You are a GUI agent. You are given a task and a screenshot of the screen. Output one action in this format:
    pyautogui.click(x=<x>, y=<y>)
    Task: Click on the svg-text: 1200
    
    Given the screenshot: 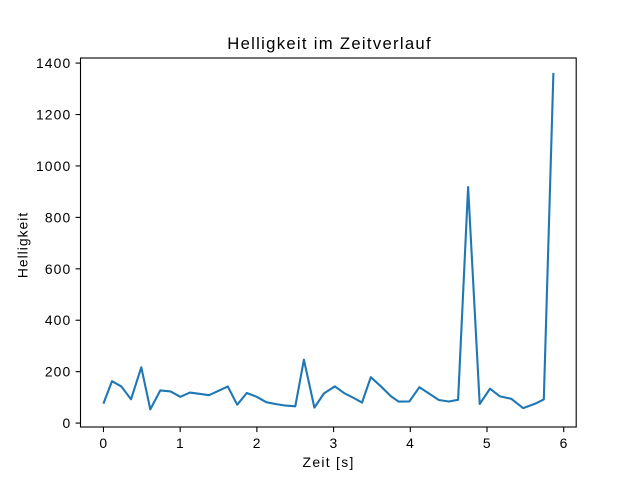 What is the action you would take?
    pyautogui.click(x=53, y=115)
    